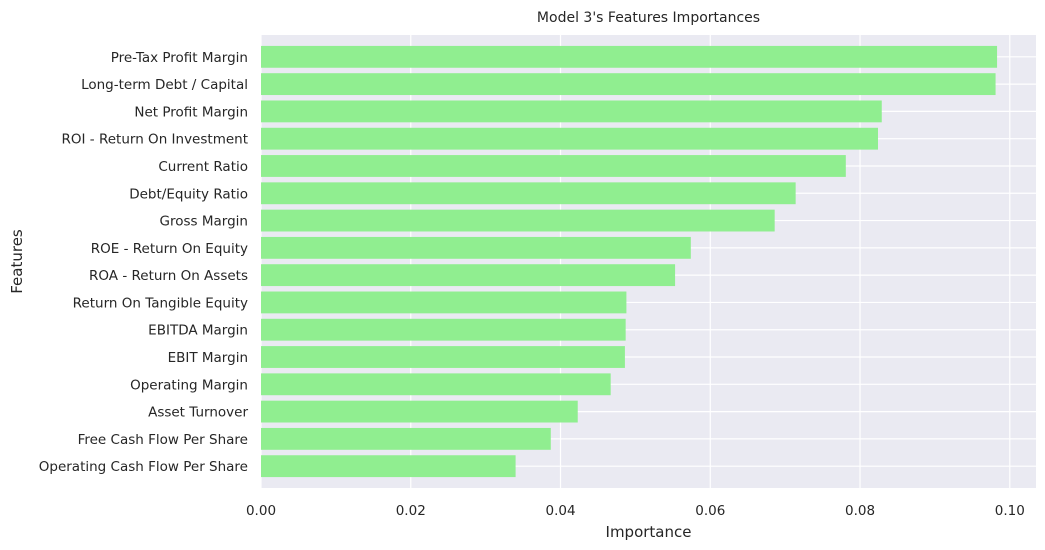 Image resolution: width=1045 pixels, height=550 pixels. I want to click on x-tick-label: 0.00, so click(261, 511).